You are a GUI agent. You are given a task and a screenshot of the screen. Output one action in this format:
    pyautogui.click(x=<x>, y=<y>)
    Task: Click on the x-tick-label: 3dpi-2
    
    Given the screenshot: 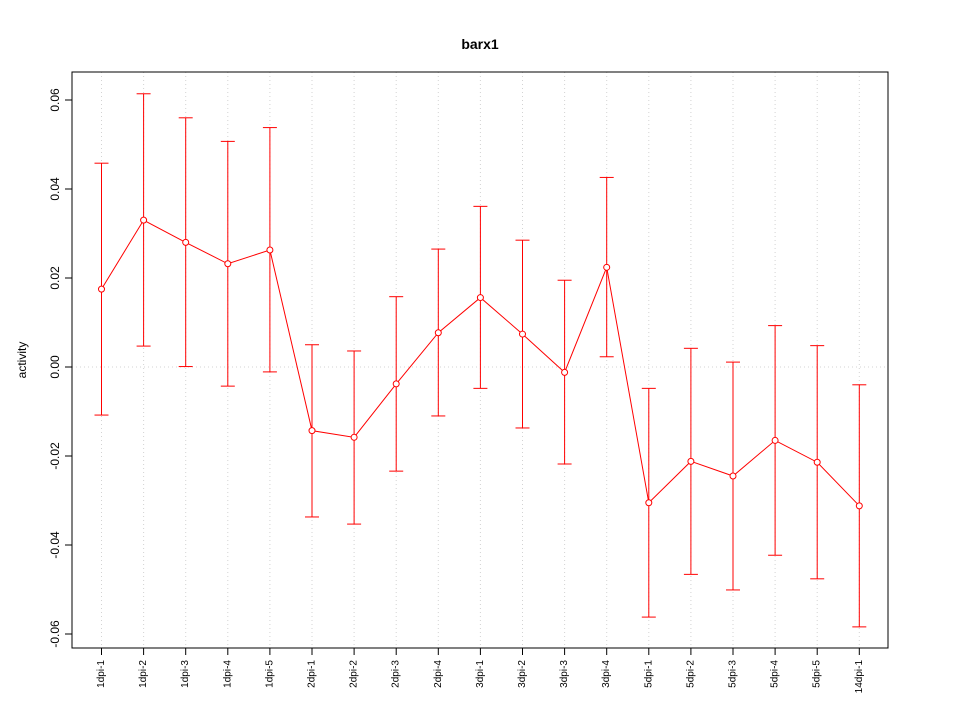 What is the action you would take?
    pyautogui.click(x=522, y=674)
    